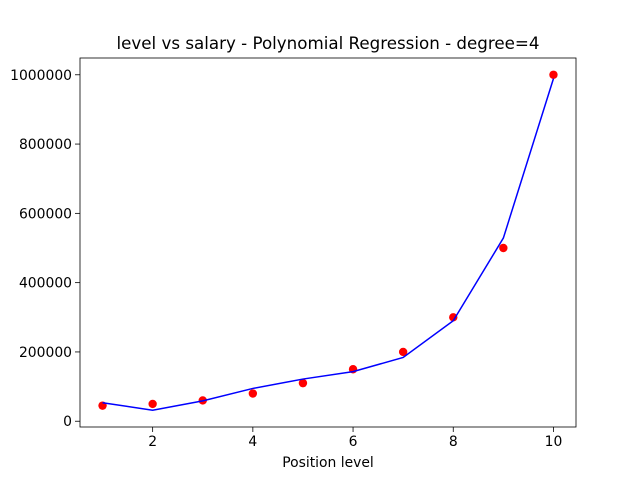  I want to click on x-axis-label: Position level, so click(328, 463).